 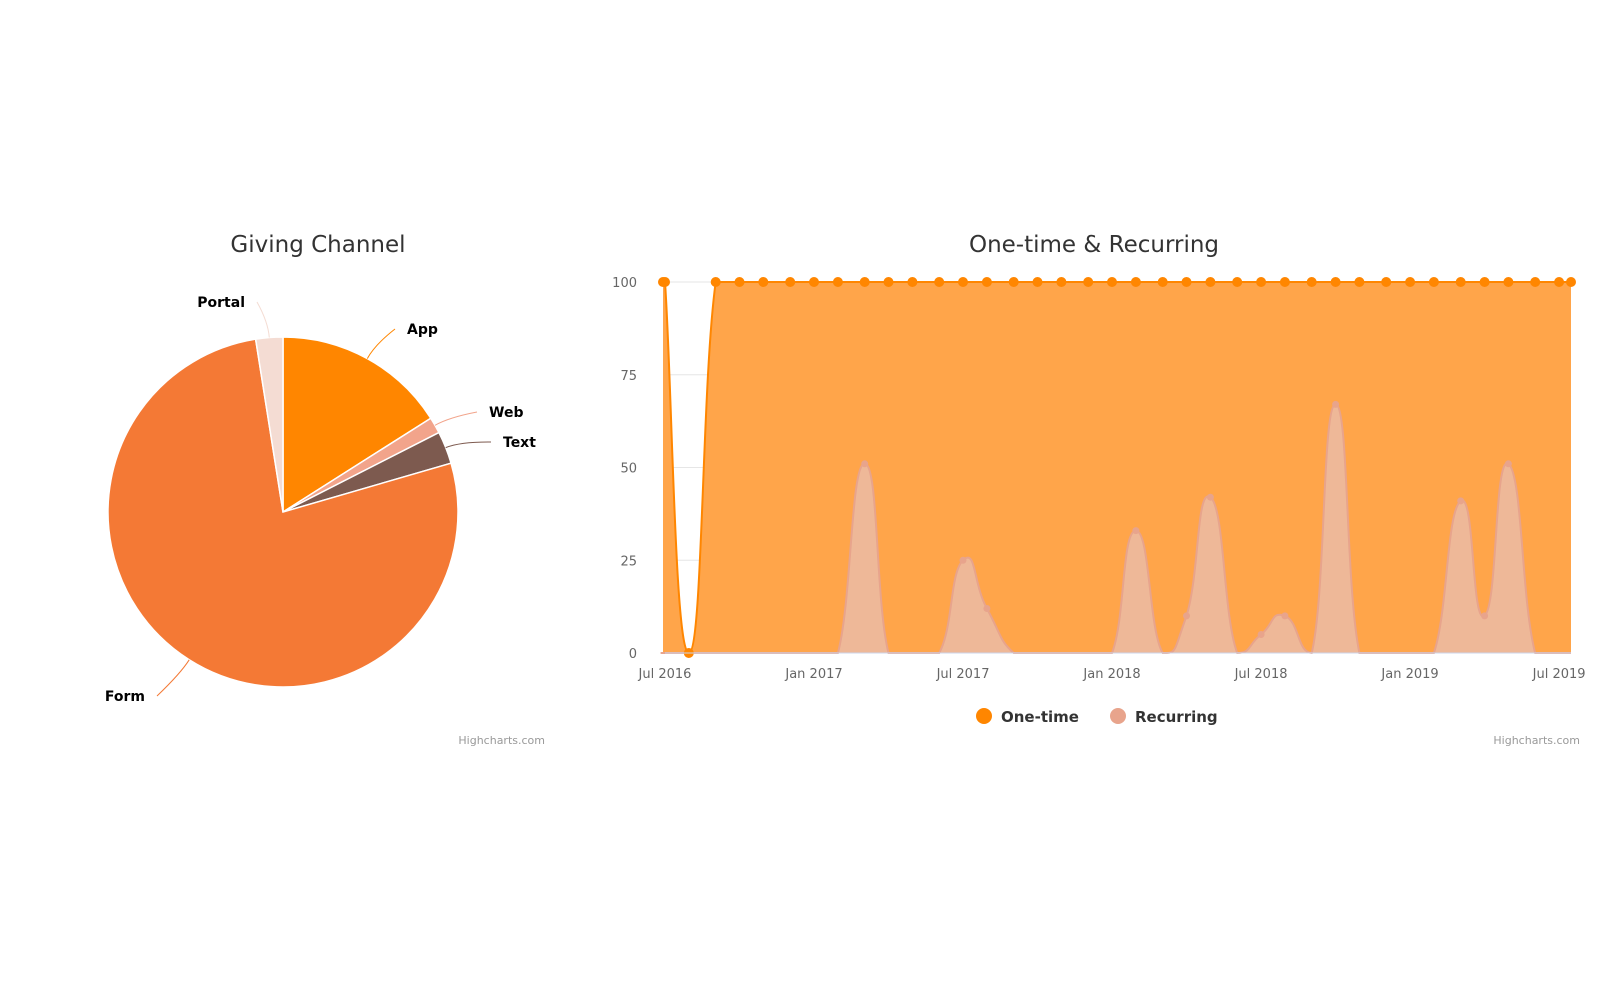 I want to click on x-tick-label-jul-2019: Jul 2019, so click(x=1559, y=674).